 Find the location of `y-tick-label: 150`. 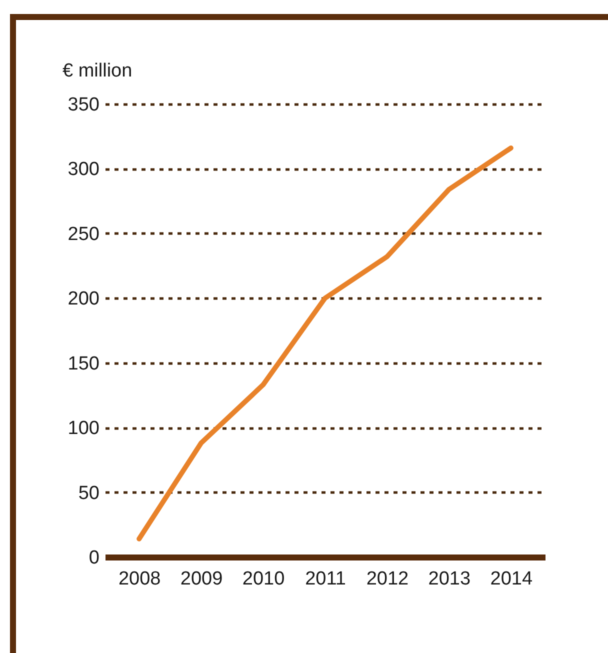

y-tick-label: 150 is located at coordinates (84, 363).